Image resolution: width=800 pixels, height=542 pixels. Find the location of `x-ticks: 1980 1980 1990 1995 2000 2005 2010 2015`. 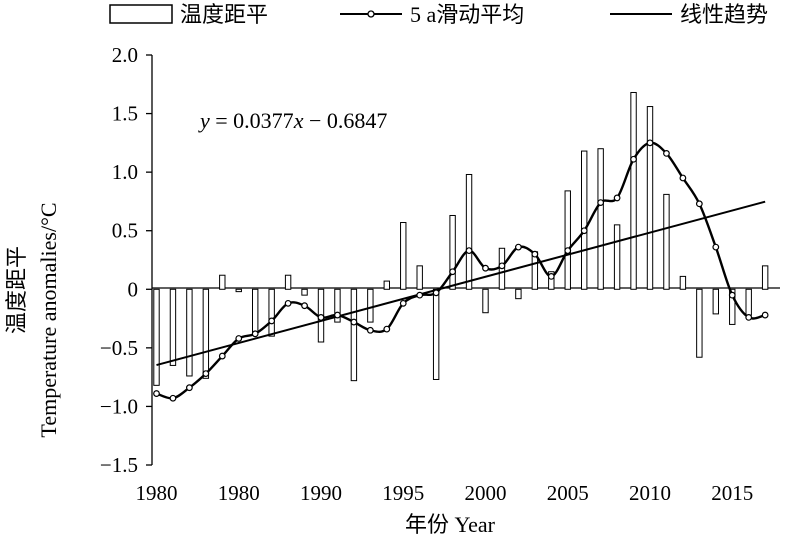

x-ticks: 1980 1980 1990 1995 2000 2005 2010 2015 is located at coordinates (445, 493).